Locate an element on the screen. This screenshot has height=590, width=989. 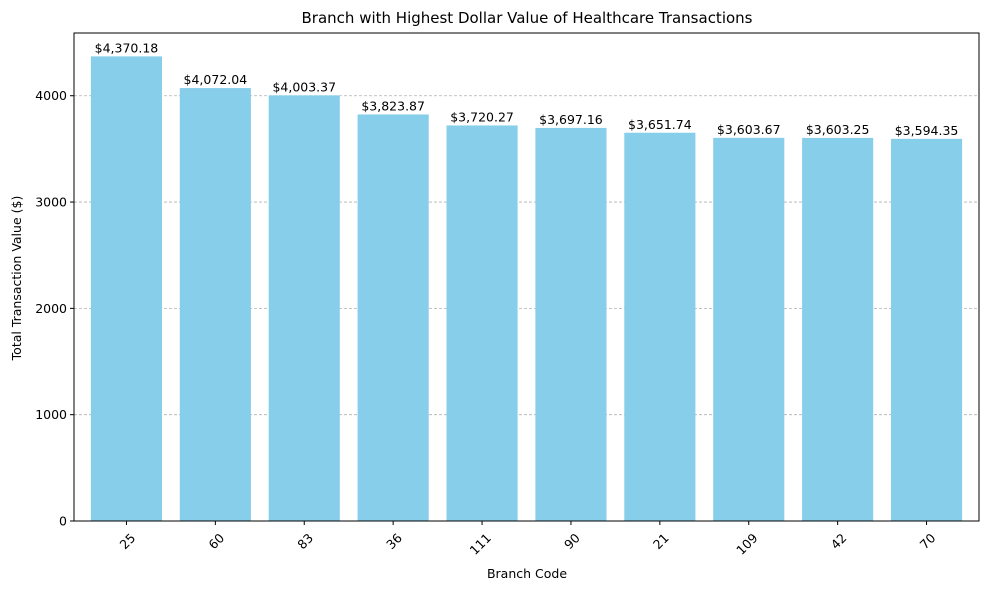
bar-value-label: $3,603.25 is located at coordinates (838, 129).